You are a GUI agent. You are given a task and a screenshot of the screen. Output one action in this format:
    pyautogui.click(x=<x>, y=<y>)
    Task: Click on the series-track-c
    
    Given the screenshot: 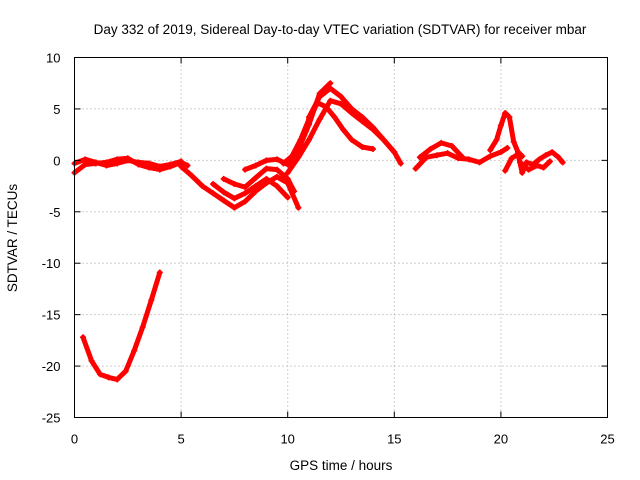 What is the action you would take?
    pyautogui.click(x=240, y=187)
    